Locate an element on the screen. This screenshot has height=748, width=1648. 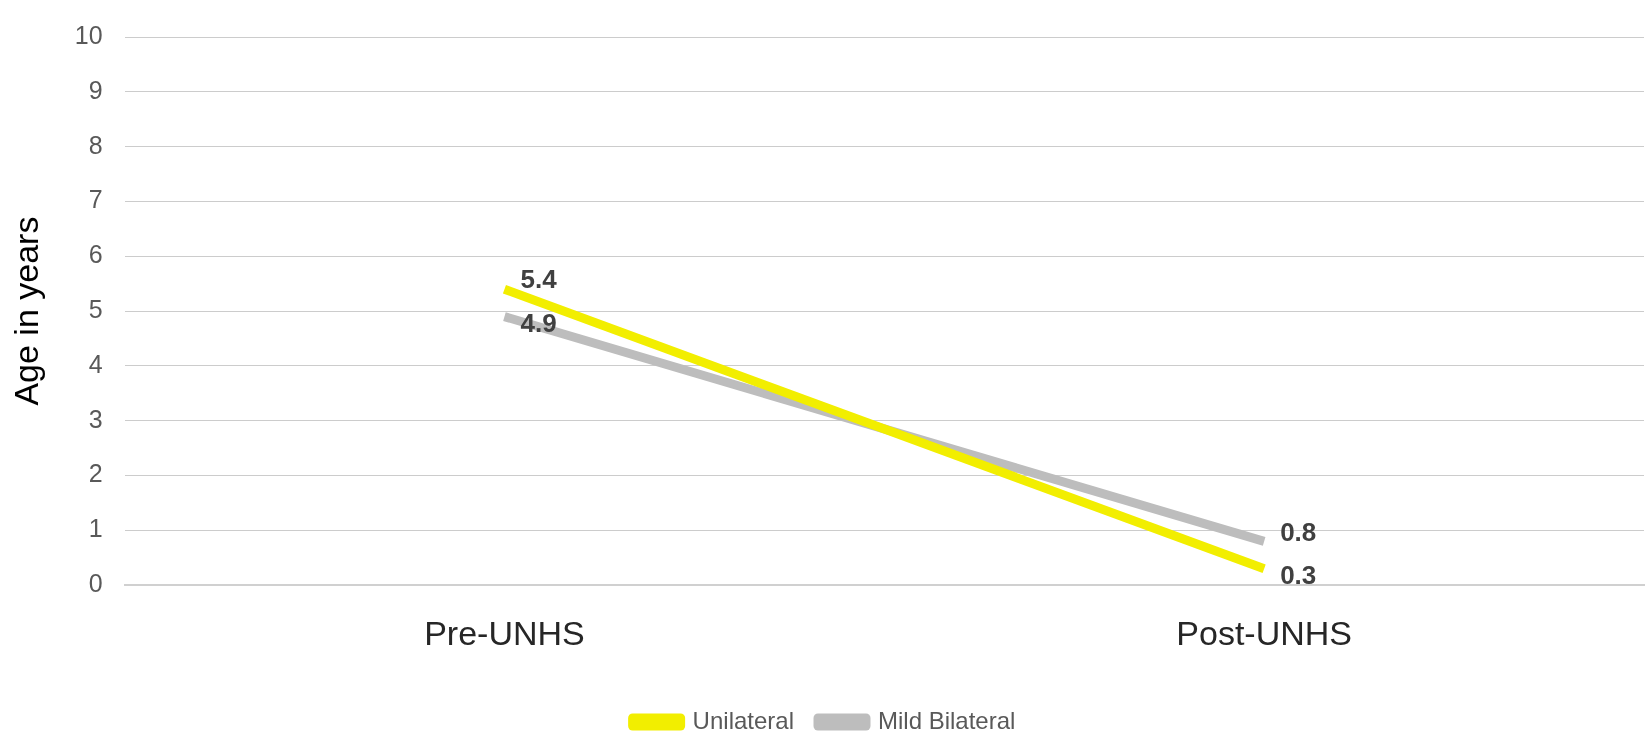
y-tick-label: 4 is located at coordinates (95, 363).